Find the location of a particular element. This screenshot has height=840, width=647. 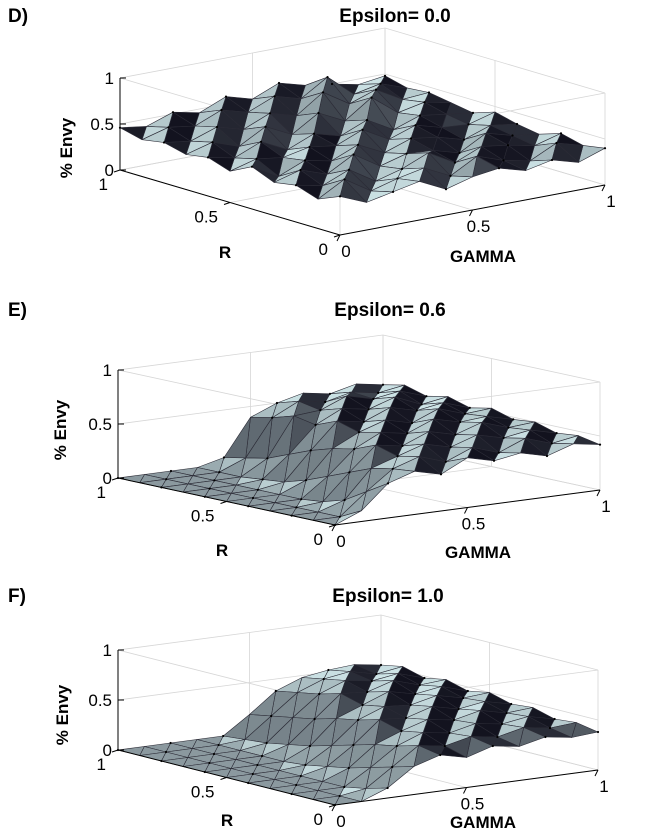

surface is located at coordinates (358, 735).